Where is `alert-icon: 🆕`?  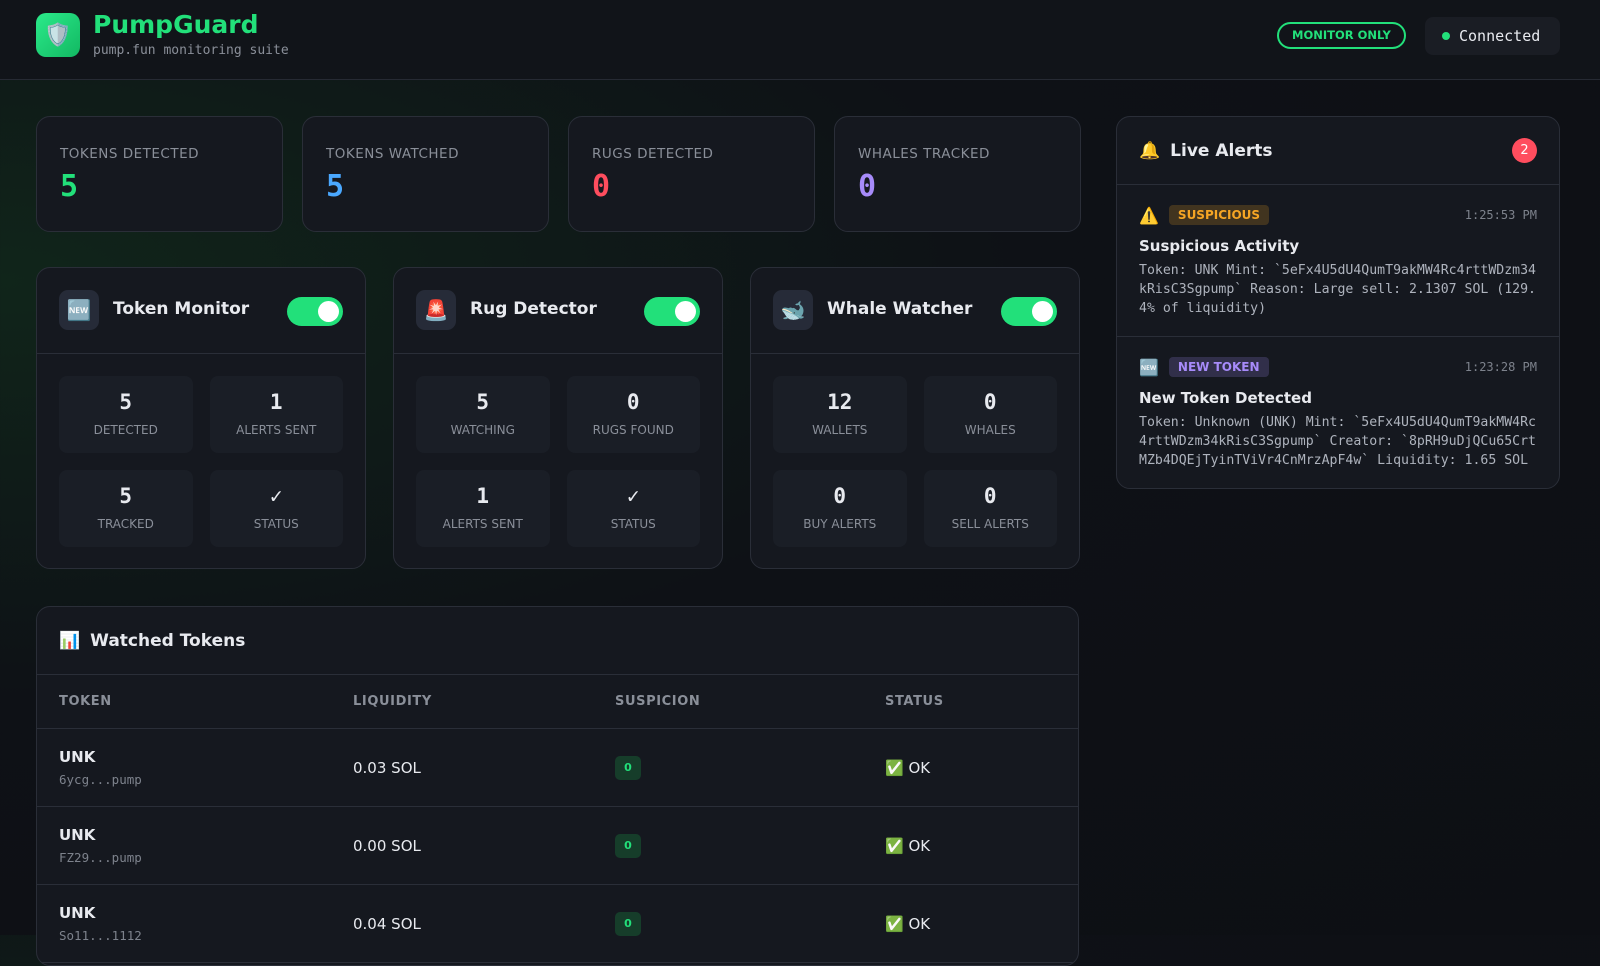 alert-icon: 🆕 is located at coordinates (1149, 367).